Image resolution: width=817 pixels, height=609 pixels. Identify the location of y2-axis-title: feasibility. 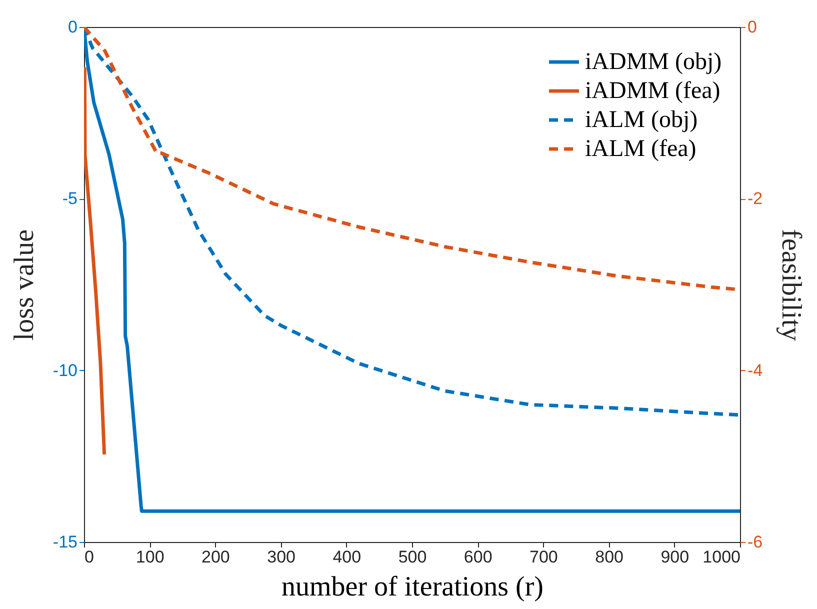
(791, 285).